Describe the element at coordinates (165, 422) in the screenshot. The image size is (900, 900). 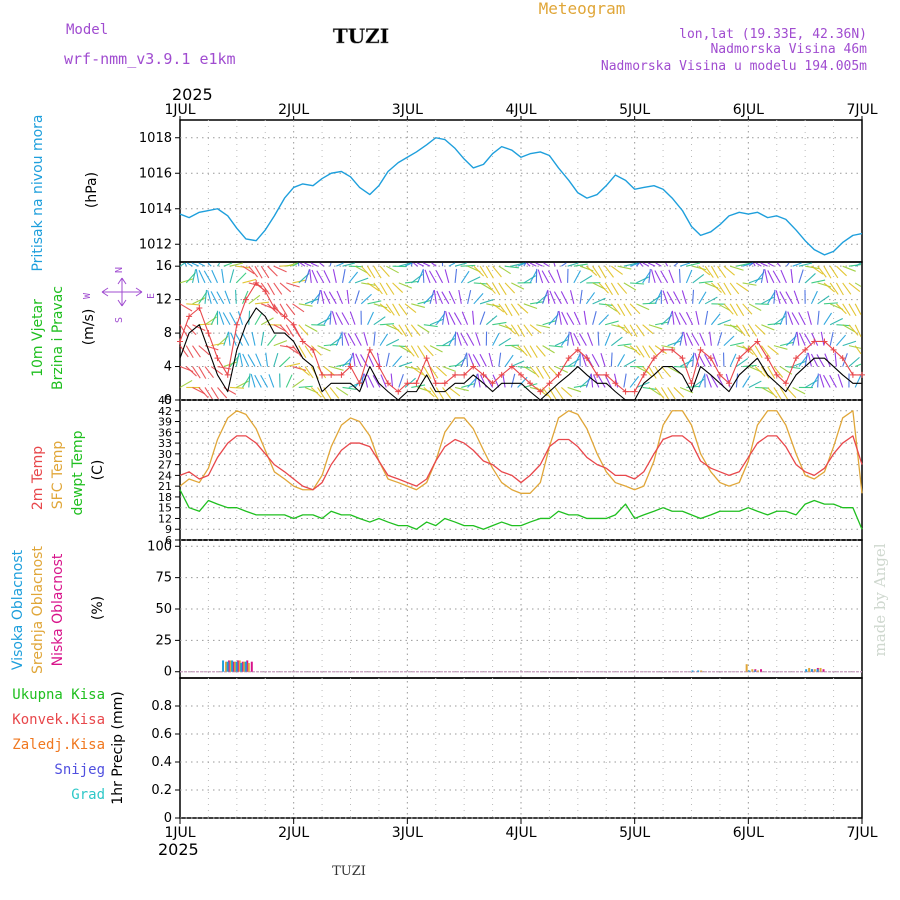
I see `ytick-label: 39` at that location.